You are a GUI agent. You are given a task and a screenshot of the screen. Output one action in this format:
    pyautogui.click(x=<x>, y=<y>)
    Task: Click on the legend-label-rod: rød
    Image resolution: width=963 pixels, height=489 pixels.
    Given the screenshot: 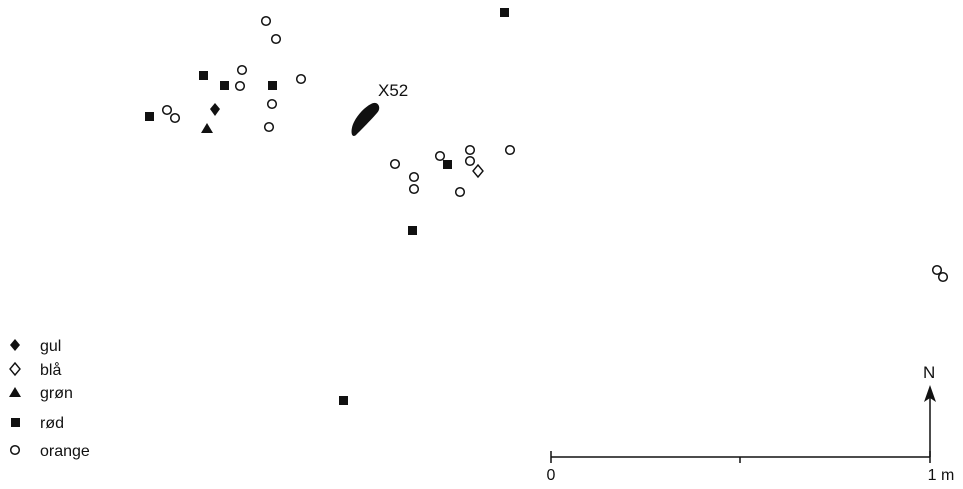 What is the action you would take?
    pyautogui.click(x=52, y=423)
    